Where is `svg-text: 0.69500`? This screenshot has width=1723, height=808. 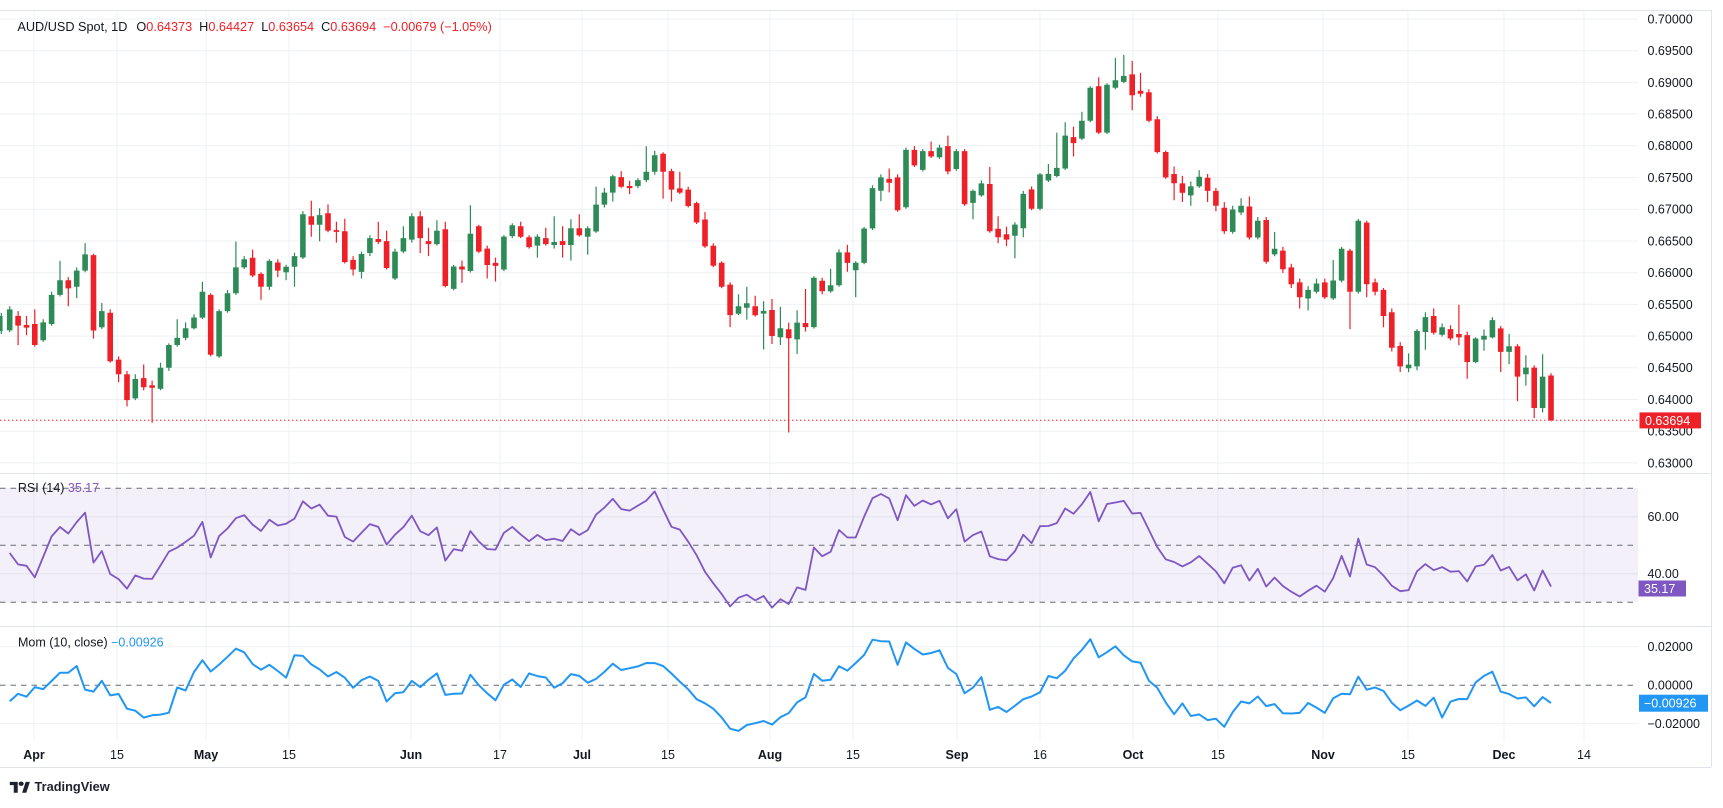 svg-text: 0.69500 is located at coordinates (1670, 51).